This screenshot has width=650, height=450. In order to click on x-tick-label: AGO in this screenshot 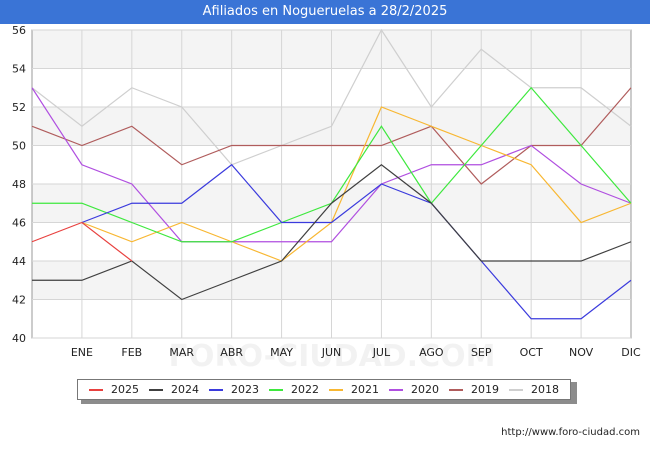, I will do `click(431, 352)`.